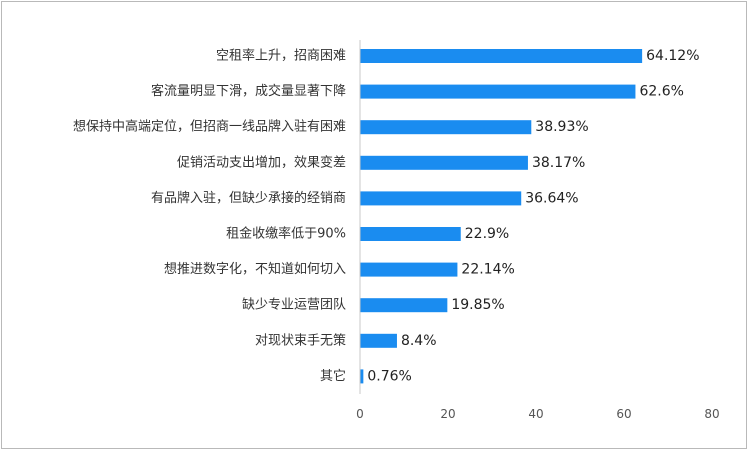 This screenshot has height=452, width=750. Describe the element at coordinates (281, 56) in the screenshot. I see `category-label-0: 空租率上升，招商困难` at that location.